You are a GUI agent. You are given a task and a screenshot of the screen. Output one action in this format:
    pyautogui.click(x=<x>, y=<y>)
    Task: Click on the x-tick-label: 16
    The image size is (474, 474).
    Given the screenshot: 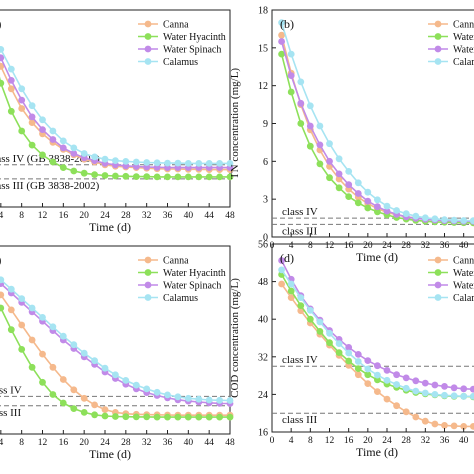 What is the action you would take?
    pyautogui.click(x=349, y=441)
    